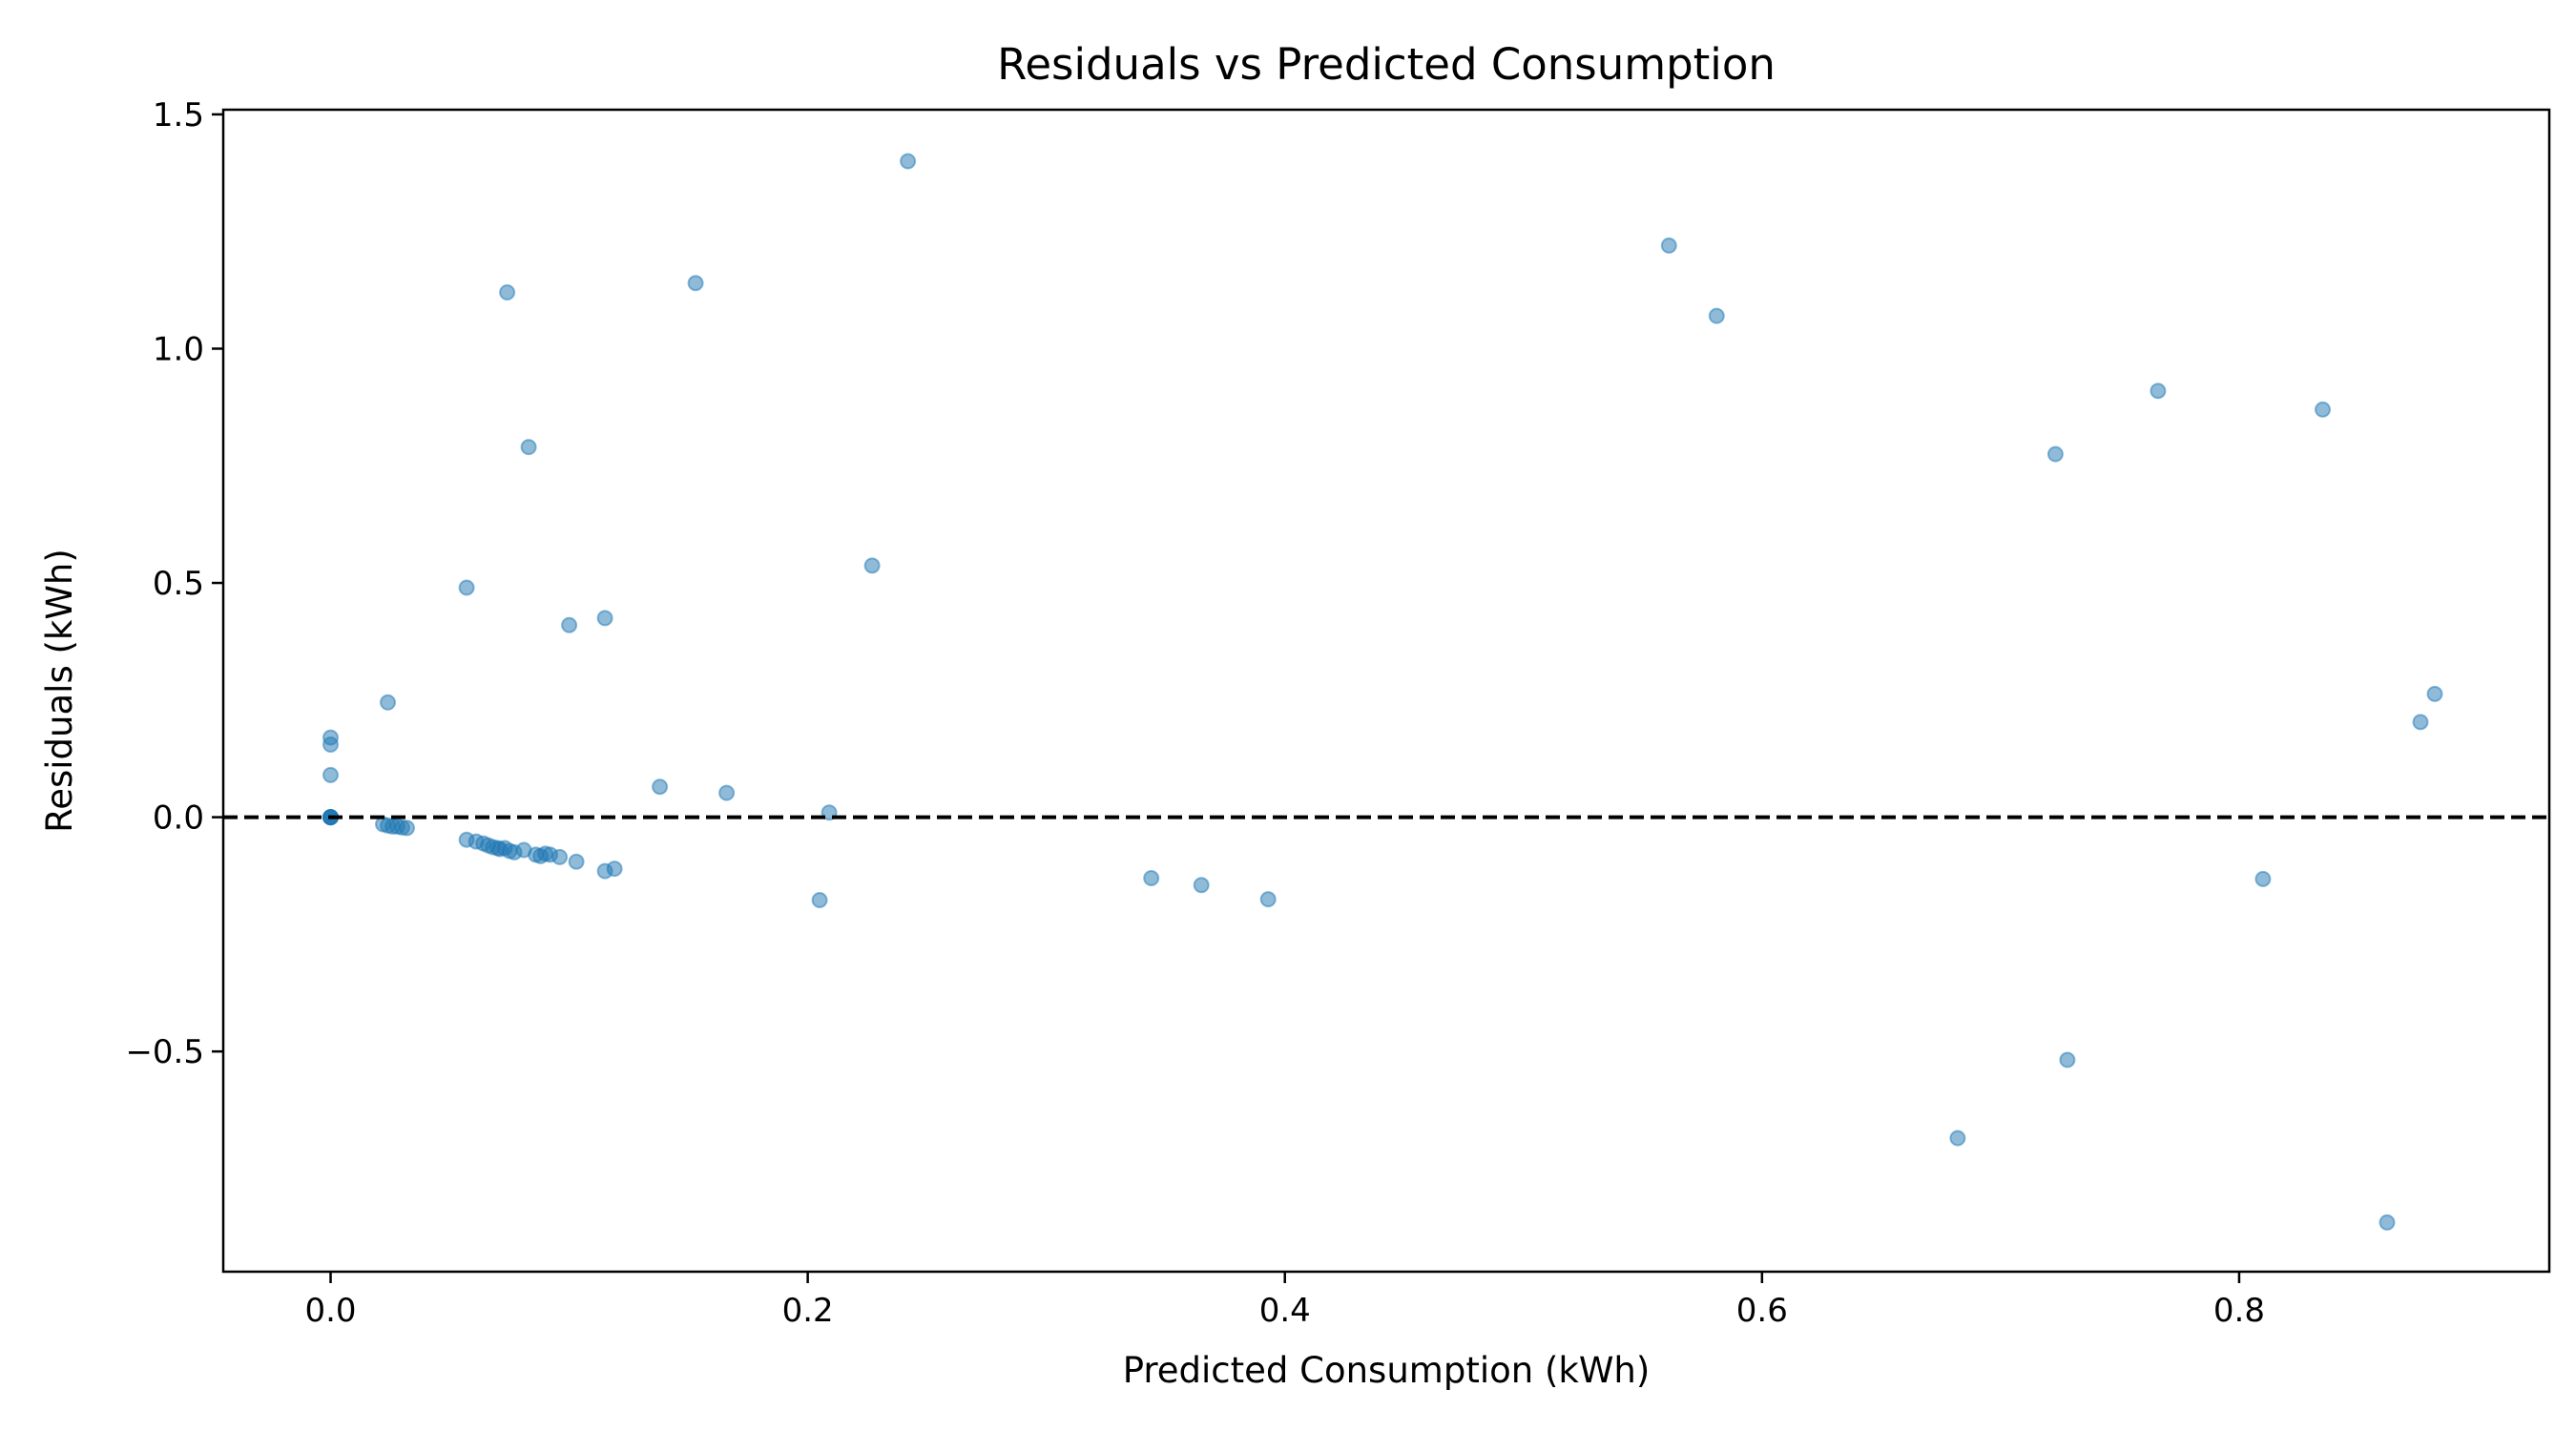  Describe the element at coordinates (2239, 1311) in the screenshot. I see `x-tick-label: 0.8` at that location.